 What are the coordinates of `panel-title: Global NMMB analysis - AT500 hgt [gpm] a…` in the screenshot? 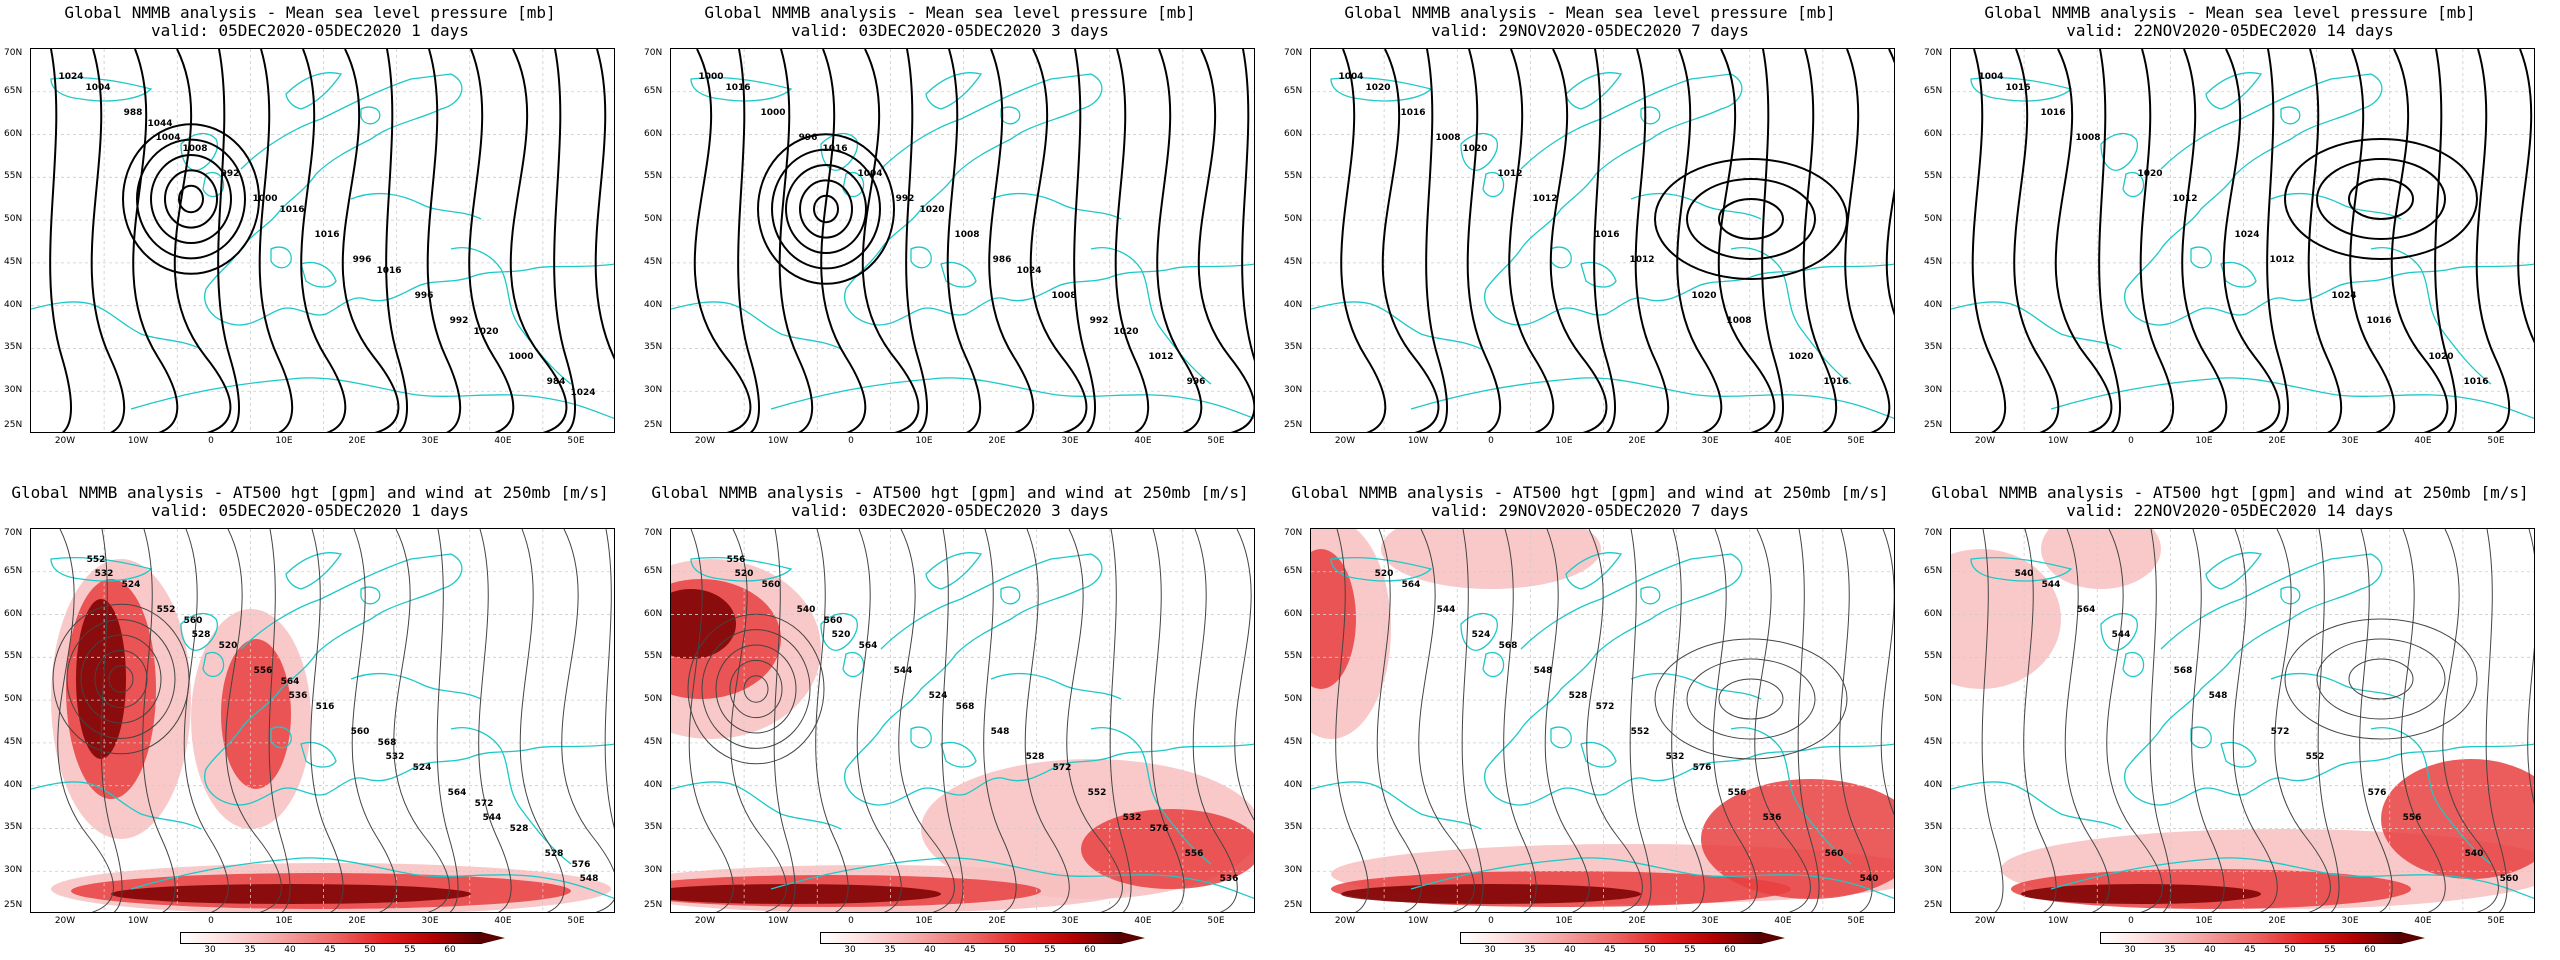 It's located at (1590, 492).